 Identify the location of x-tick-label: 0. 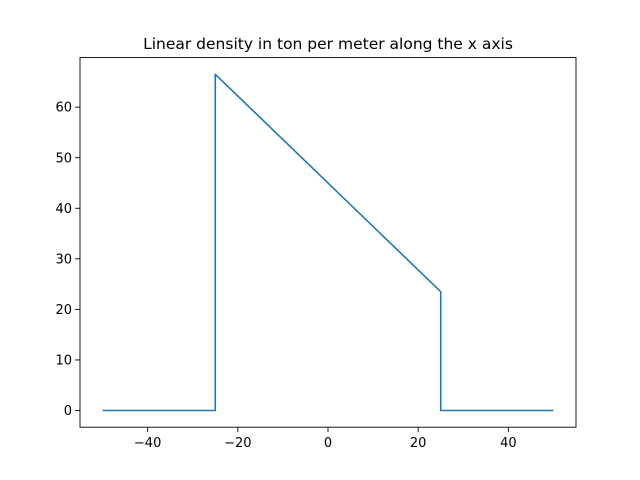
(328, 443).